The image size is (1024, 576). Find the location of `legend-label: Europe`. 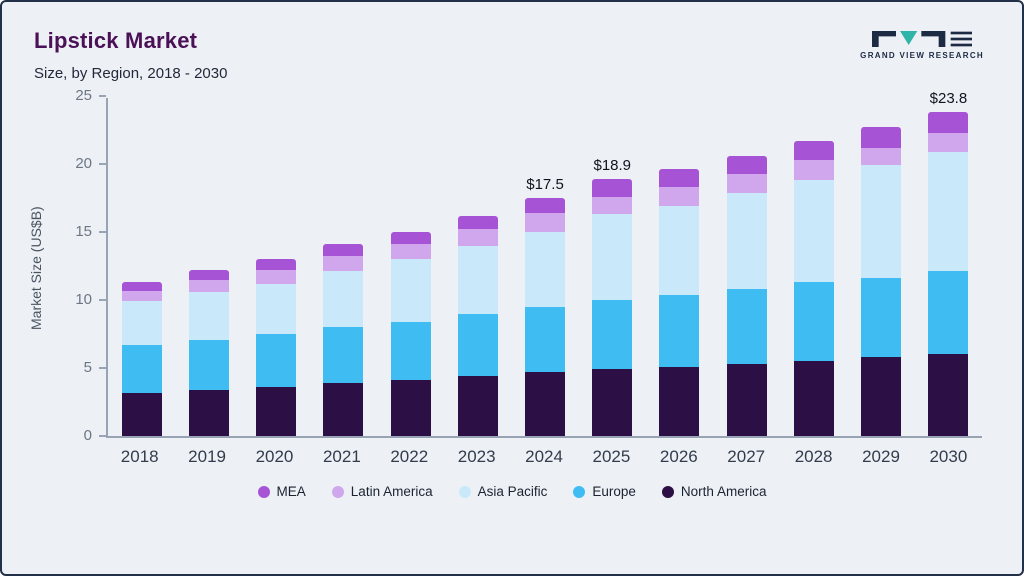

legend-label: Europe is located at coordinates (614, 491).